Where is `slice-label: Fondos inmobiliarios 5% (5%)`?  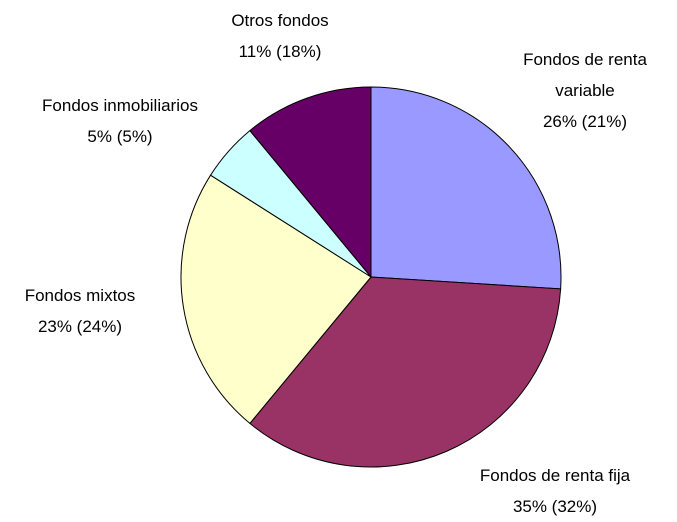 slice-label: Fondos inmobiliarios 5% (5%) is located at coordinates (120, 121).